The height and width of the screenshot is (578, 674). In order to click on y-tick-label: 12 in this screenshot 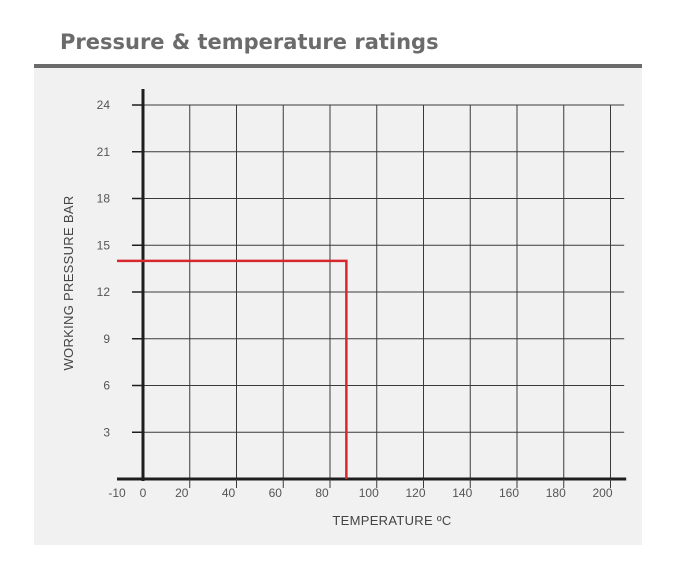, I will do `click(104, 292)`.